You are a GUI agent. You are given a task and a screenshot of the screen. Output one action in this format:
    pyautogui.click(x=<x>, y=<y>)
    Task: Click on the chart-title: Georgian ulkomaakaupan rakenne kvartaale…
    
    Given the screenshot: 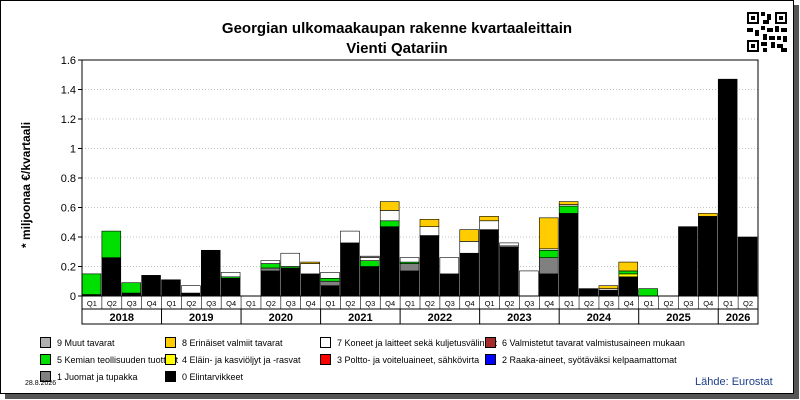 What is the action you would take?
    pyautogui.click(x=397, y=28)
    